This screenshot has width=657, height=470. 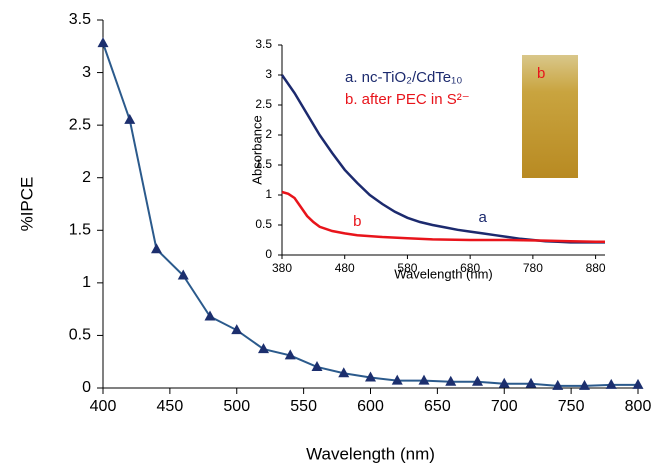 What do you see at coordinates (638, 406) in the screenshot?
I see `x-tick-label: 800` at bounding box center [638, 406].